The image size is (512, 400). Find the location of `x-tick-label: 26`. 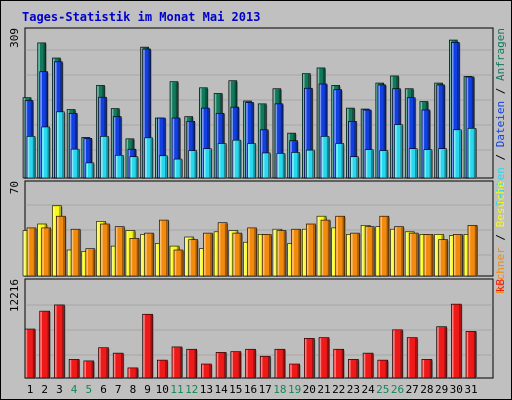

x-tick-label: 26 is located at coordinates (397, 389).